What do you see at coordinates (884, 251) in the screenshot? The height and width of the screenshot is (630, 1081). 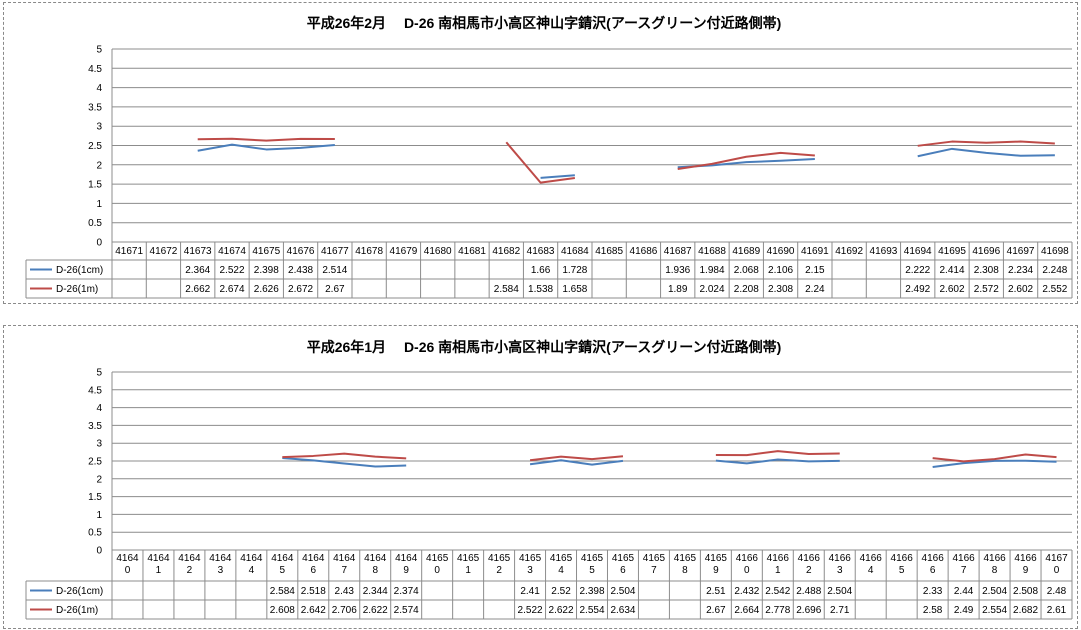 I see `x-category-label: 41693` at bounding box center [884, 251].